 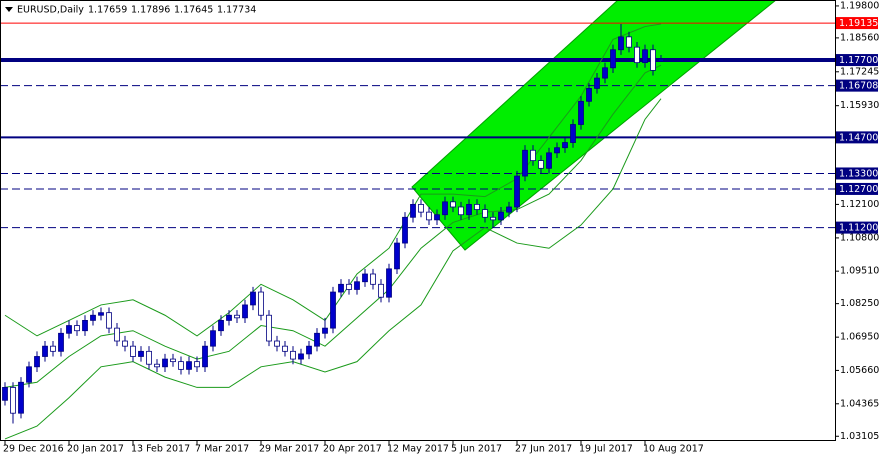 I want to click on level-label: 1.11200, so click(x=858, y=228).